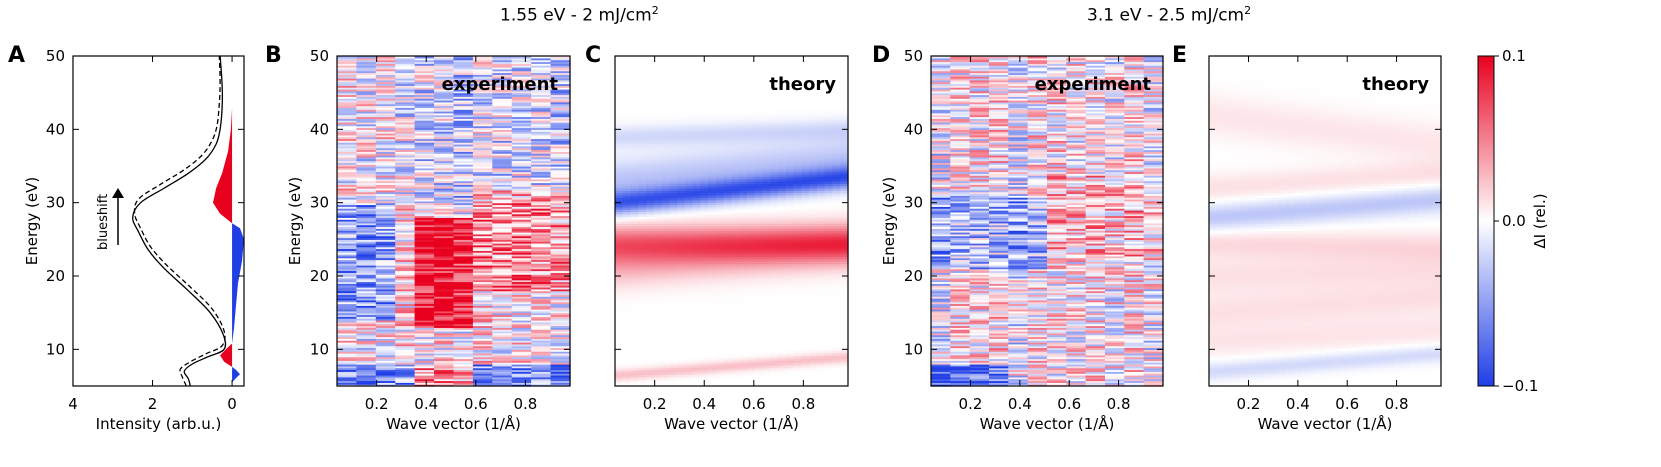 This screenshot has width=1661, height=467. I want to click on xtick-label-a: 2, so click(153, 404).